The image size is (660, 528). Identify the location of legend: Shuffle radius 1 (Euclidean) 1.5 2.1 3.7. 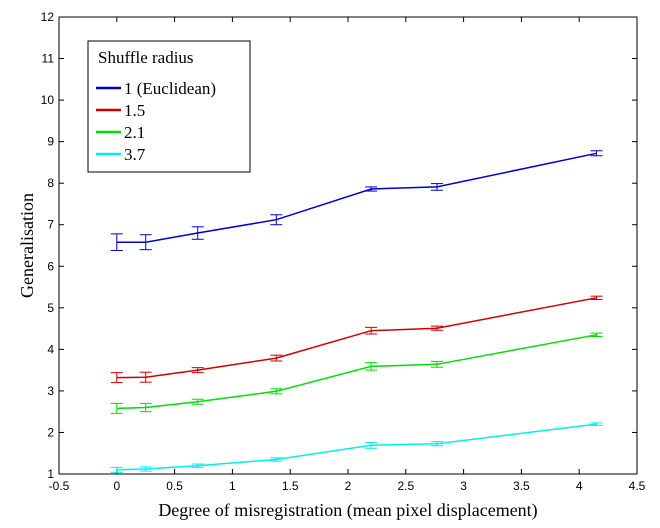
(169, 106).